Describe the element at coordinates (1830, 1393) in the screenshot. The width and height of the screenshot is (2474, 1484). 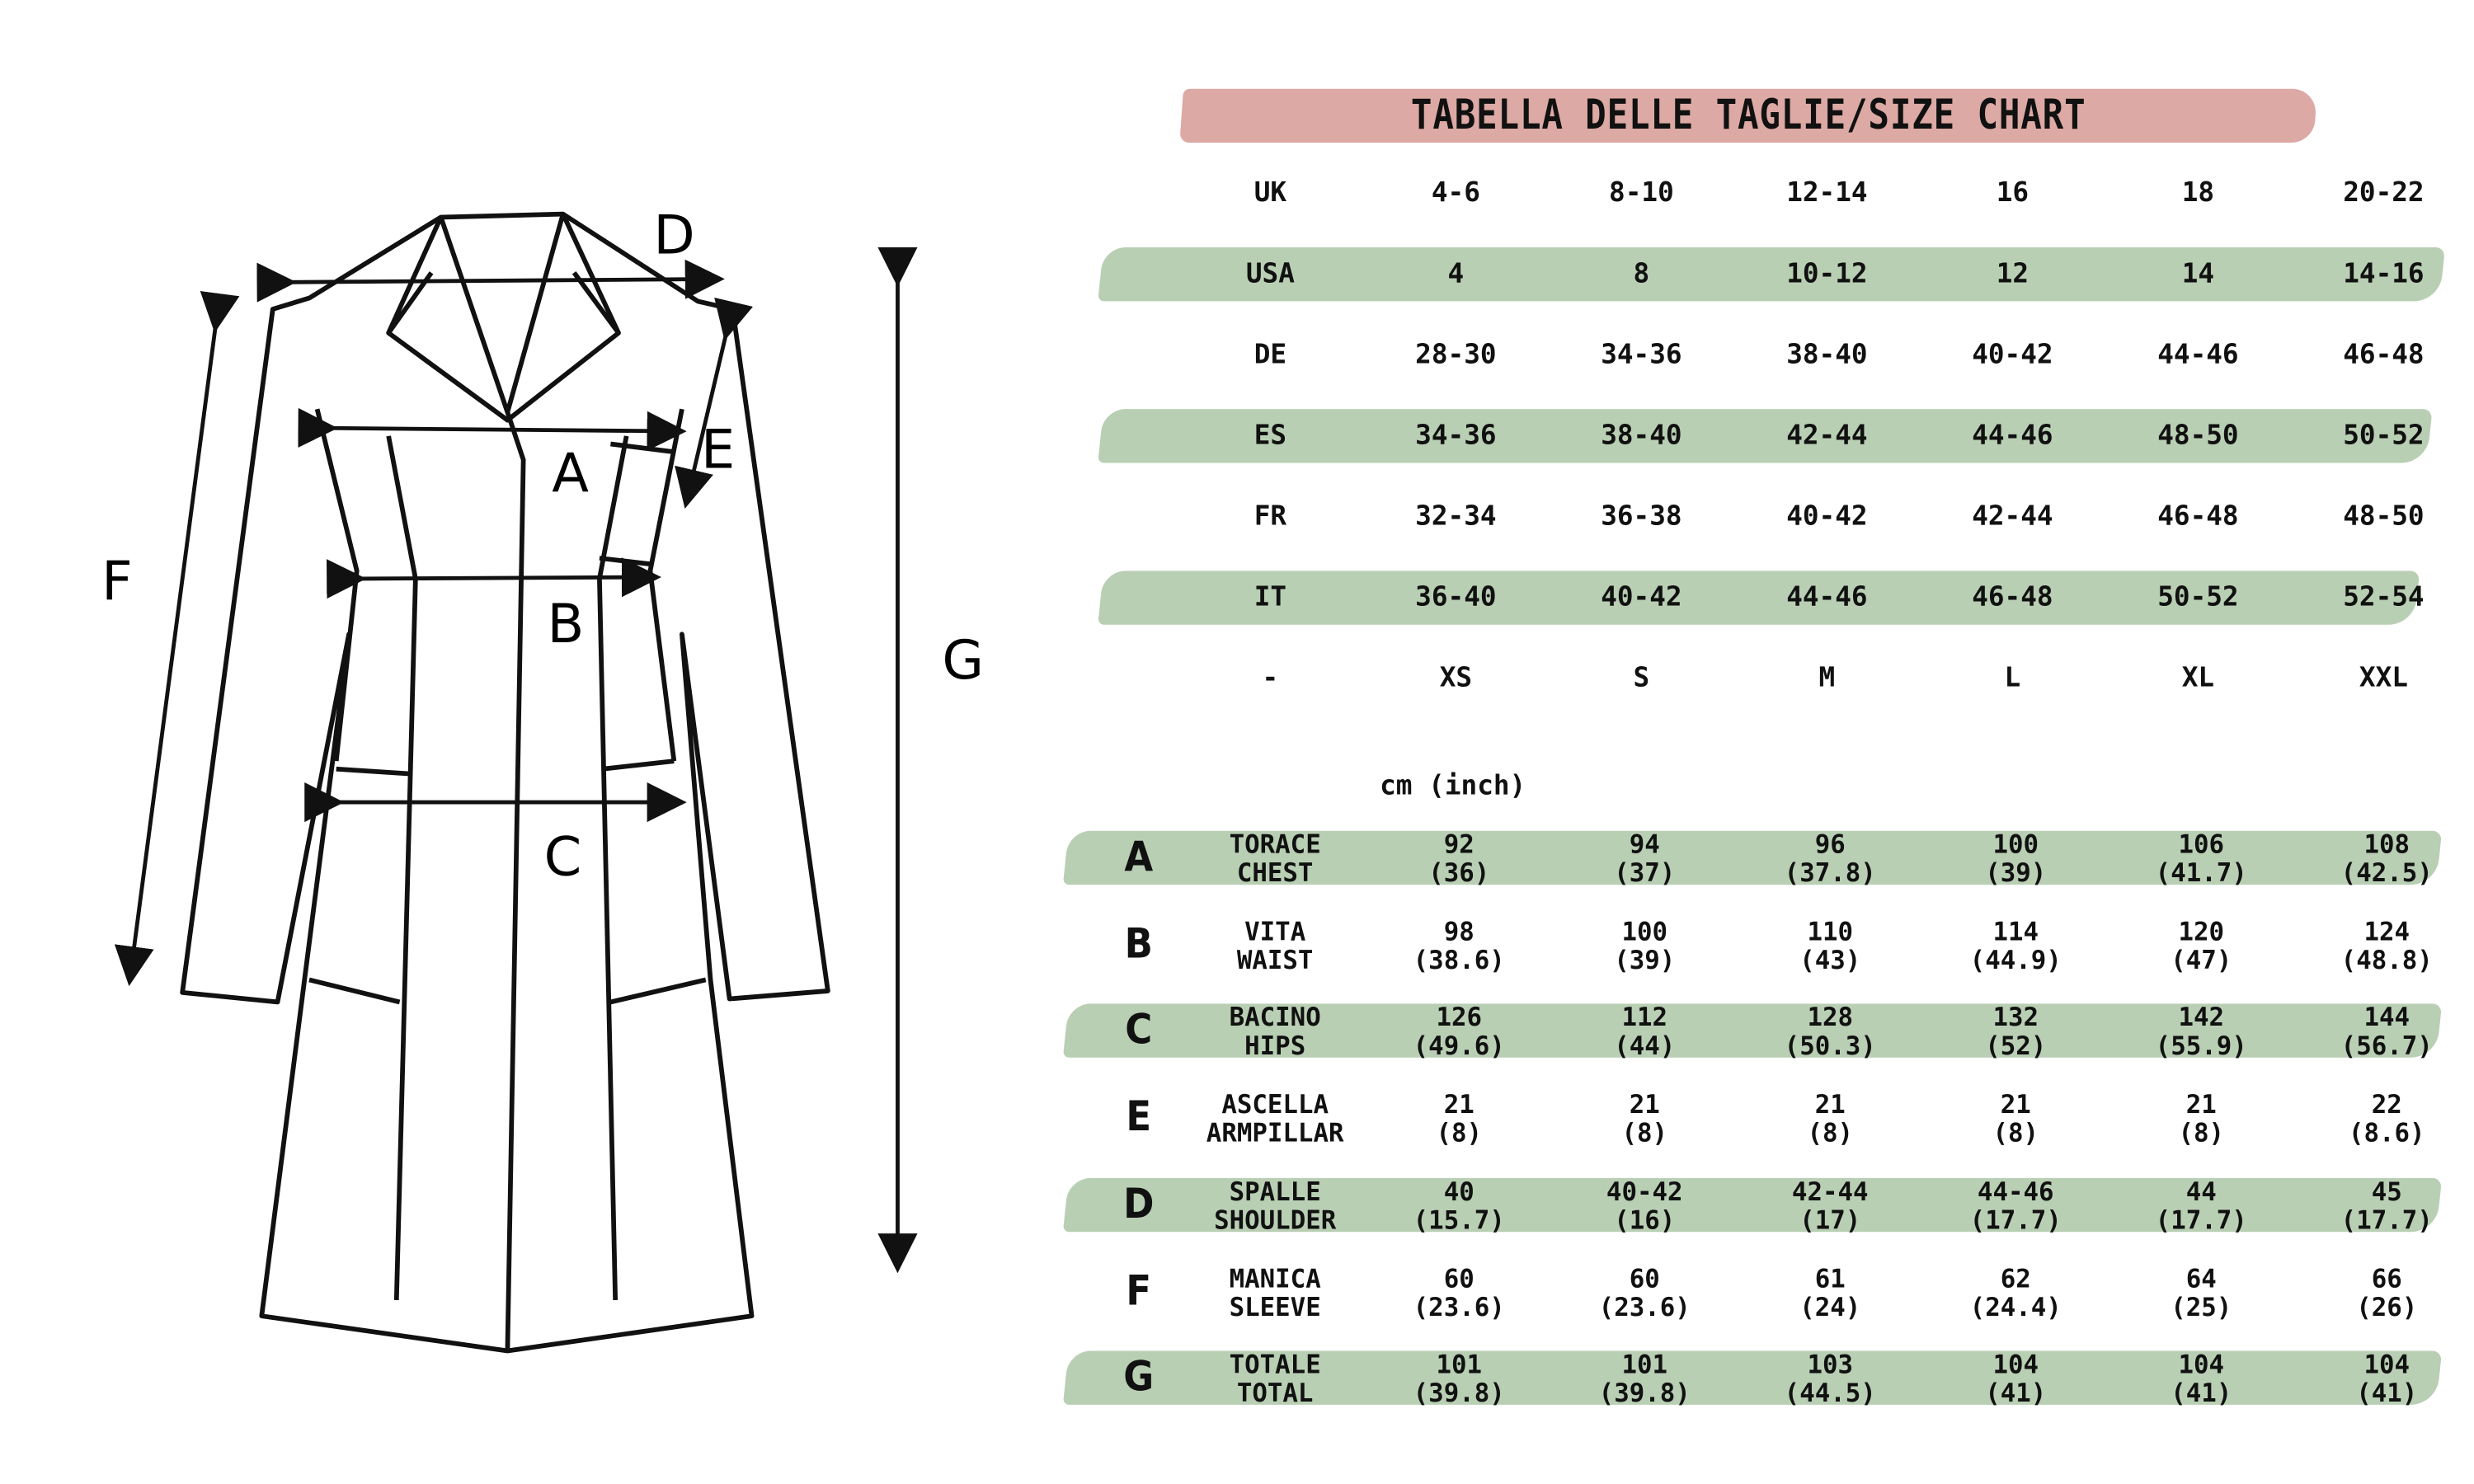
I see `value-inch: (44.5)` at that location.